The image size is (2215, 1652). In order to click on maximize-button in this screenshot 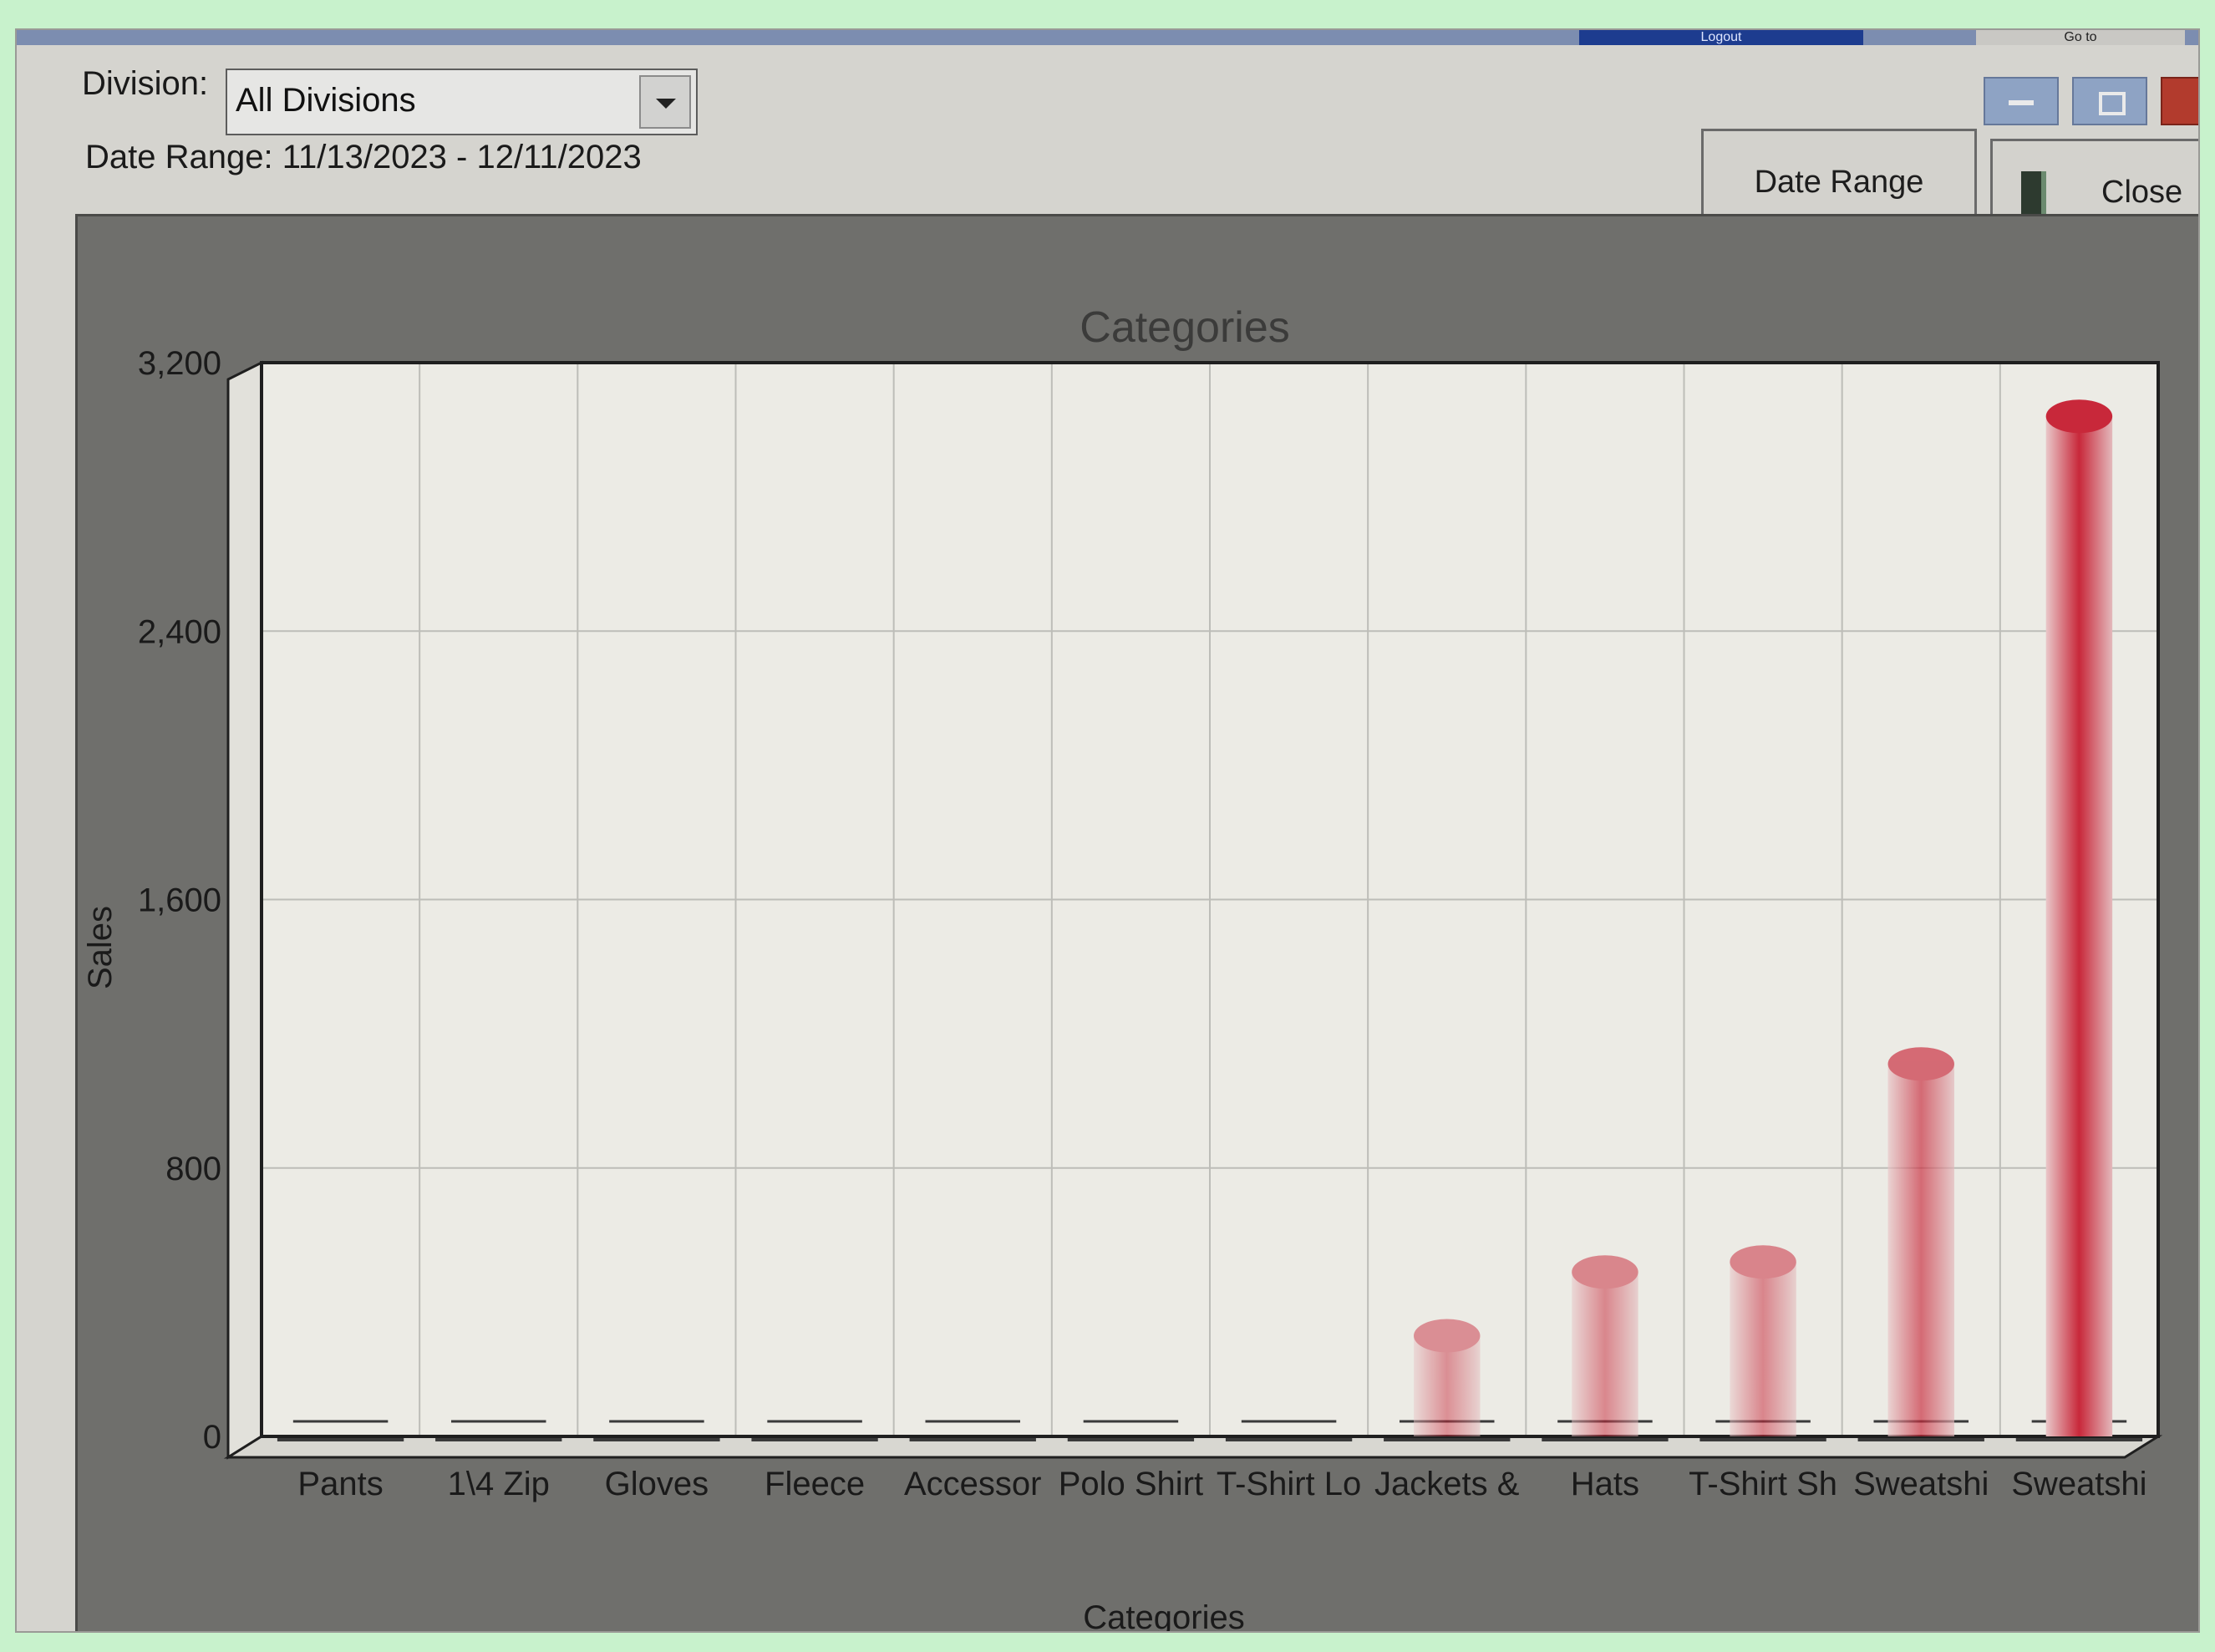, I will do `click(2109, 101)`.